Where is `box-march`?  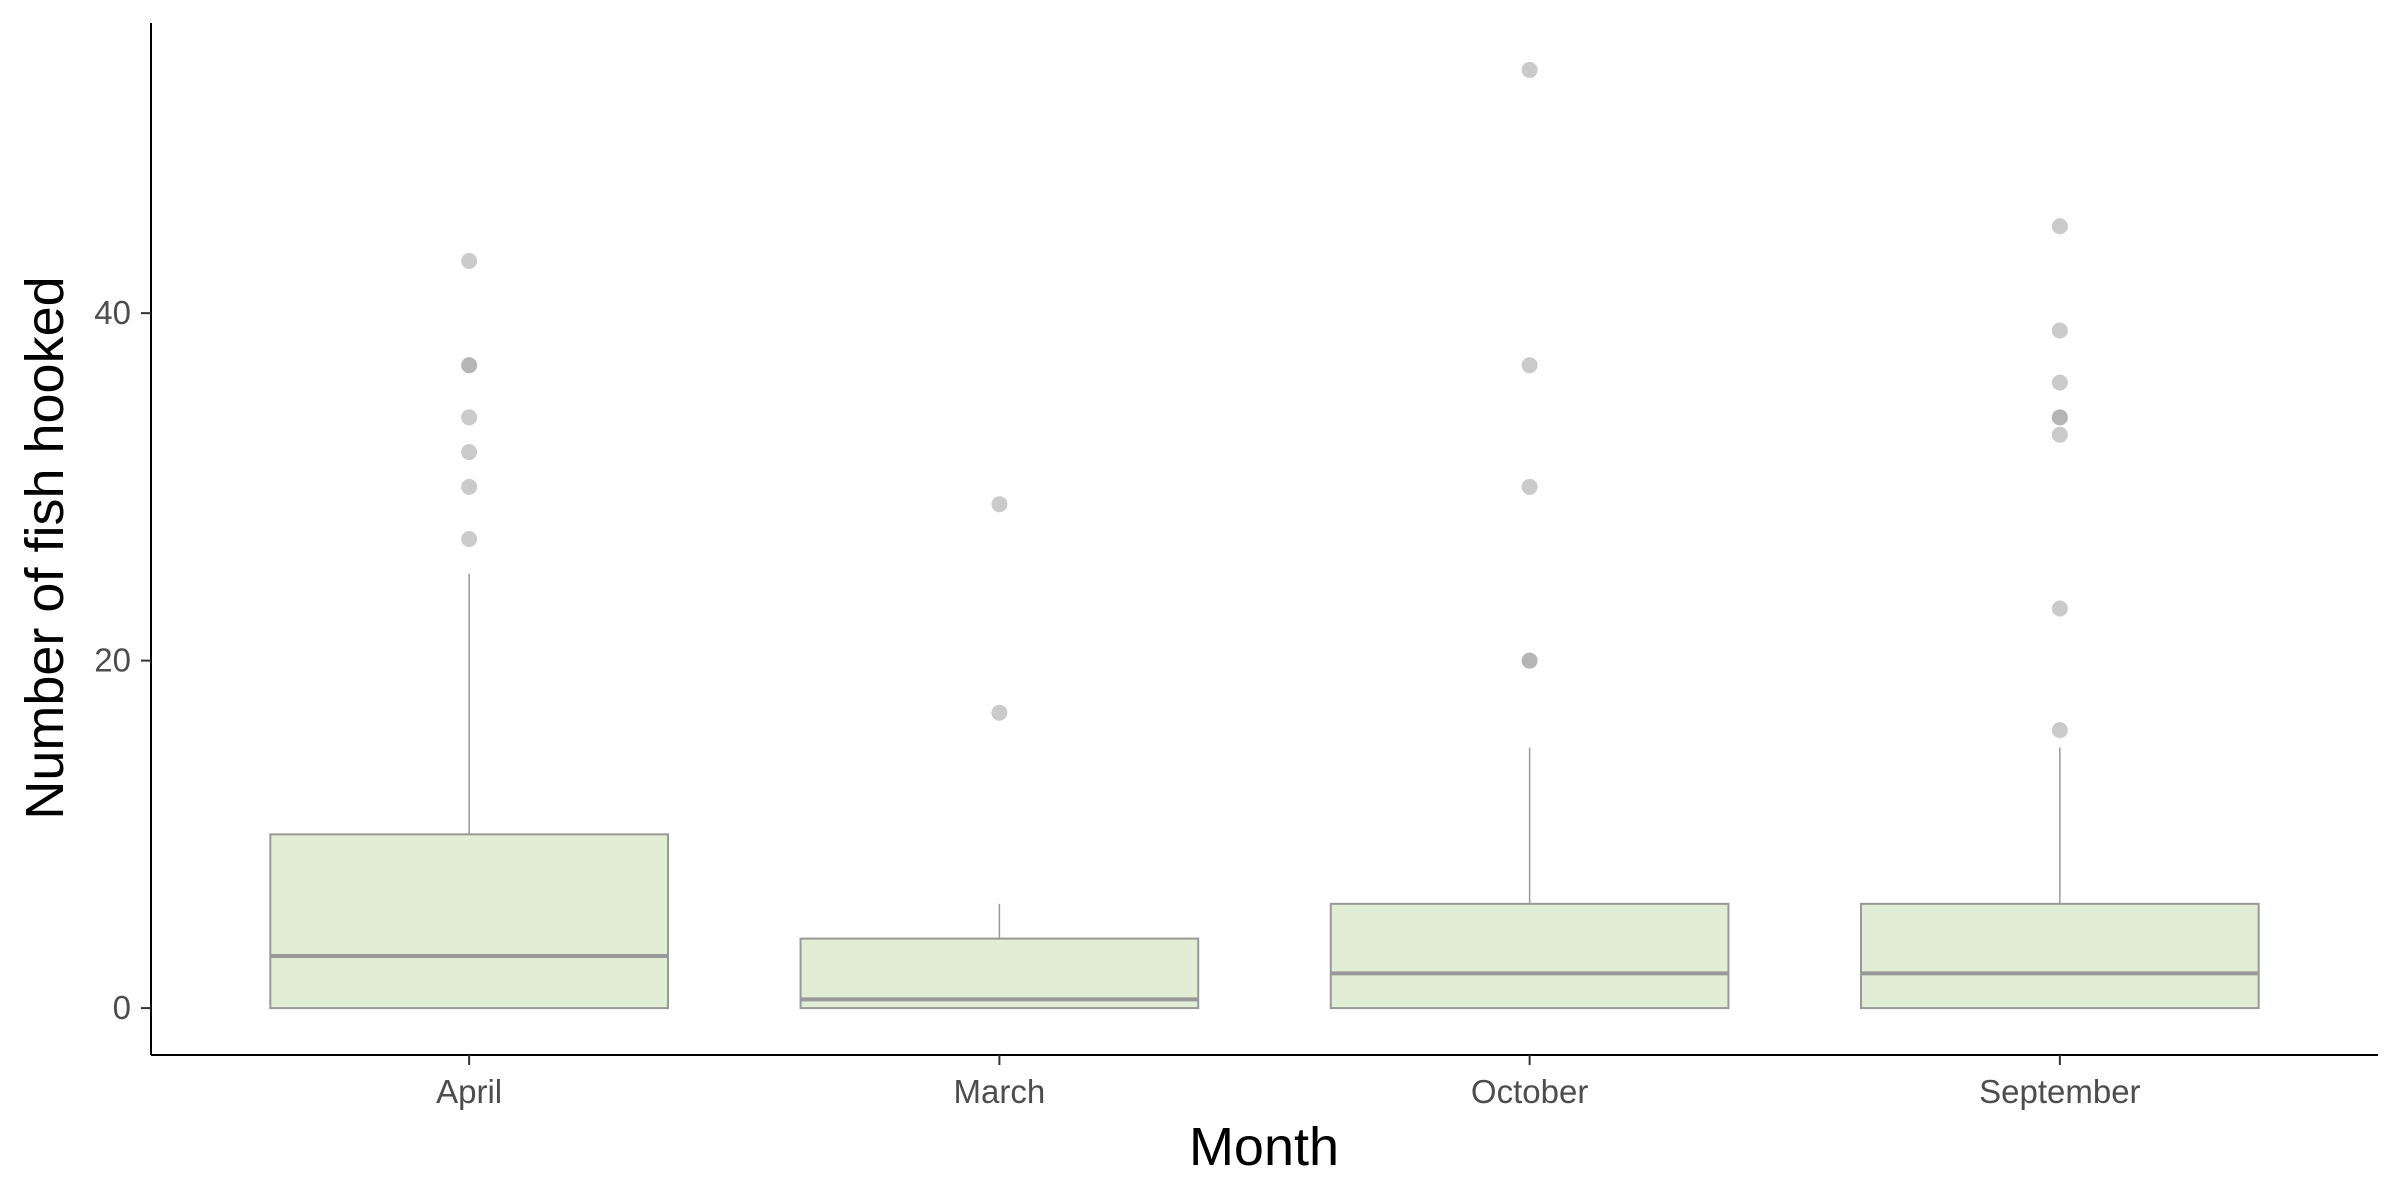
box-march is located at coordinates (999, 973).